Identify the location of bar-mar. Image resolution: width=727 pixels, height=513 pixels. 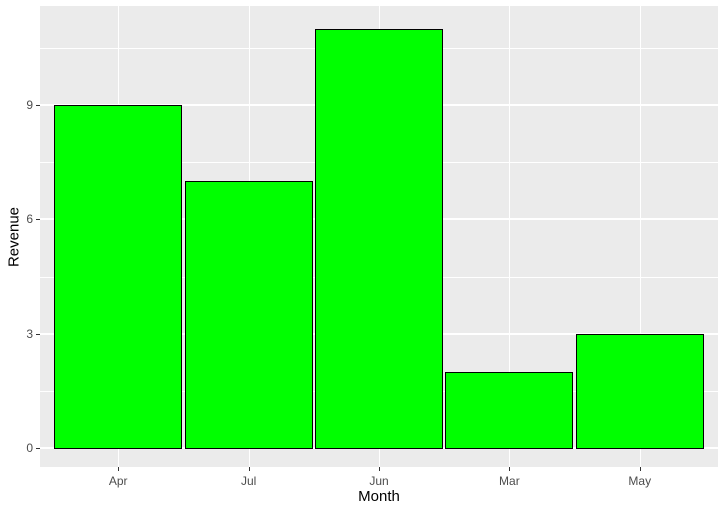
(509, 410).